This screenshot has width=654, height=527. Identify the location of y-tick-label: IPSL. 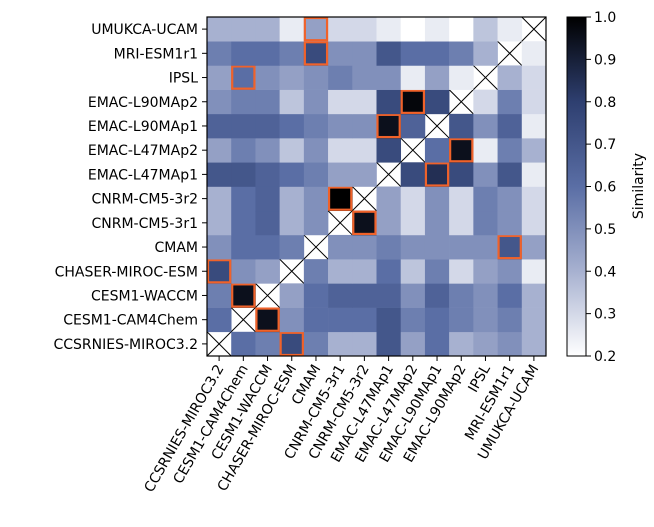
(183, 79).